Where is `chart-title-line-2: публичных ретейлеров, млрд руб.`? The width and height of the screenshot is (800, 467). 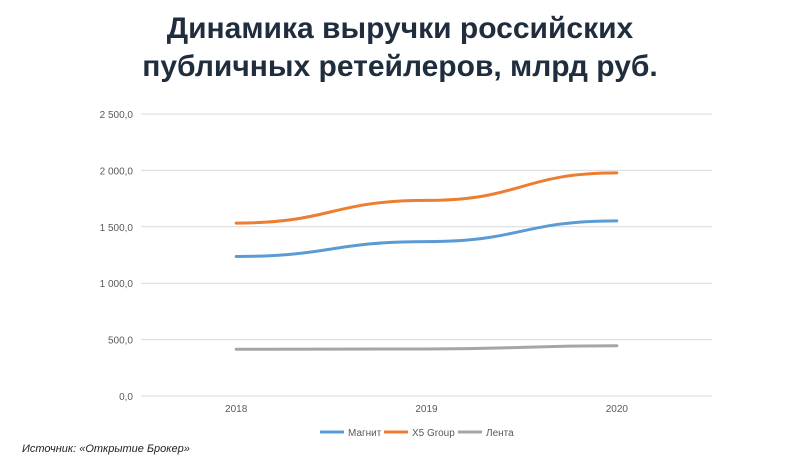 chart-title-line-2: публичных ретейлеров, млрд руб. is located at coordinates (400, 66).